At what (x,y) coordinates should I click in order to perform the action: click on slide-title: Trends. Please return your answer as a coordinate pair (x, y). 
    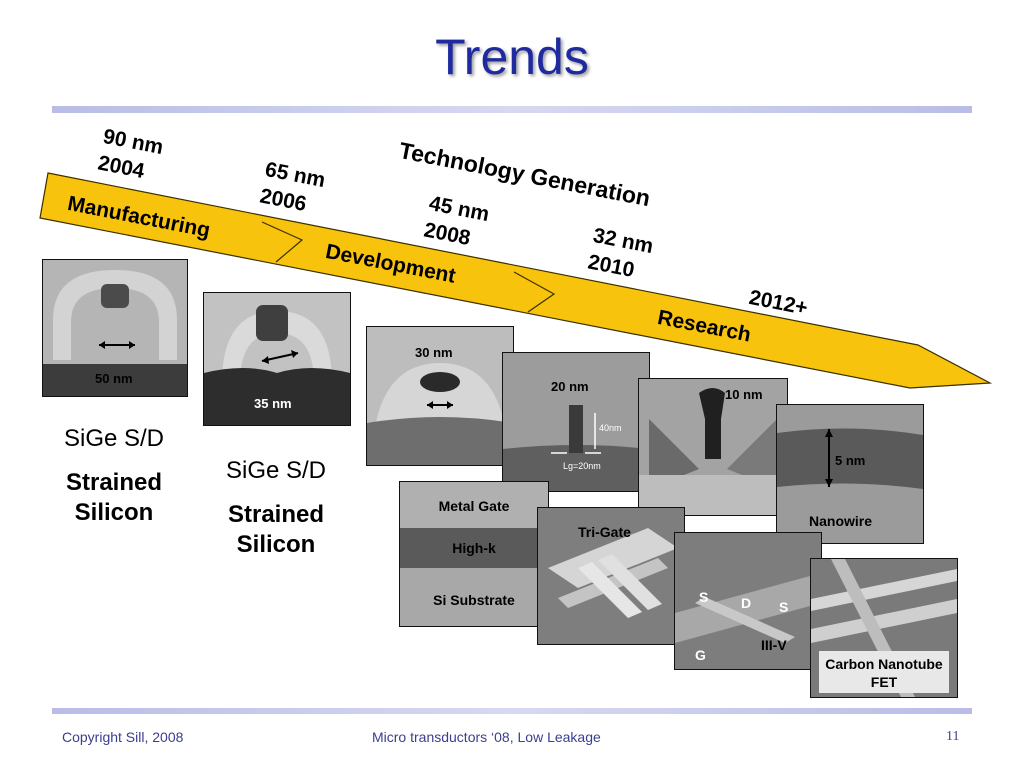
    Looking at the image, I should click on (512, 57).